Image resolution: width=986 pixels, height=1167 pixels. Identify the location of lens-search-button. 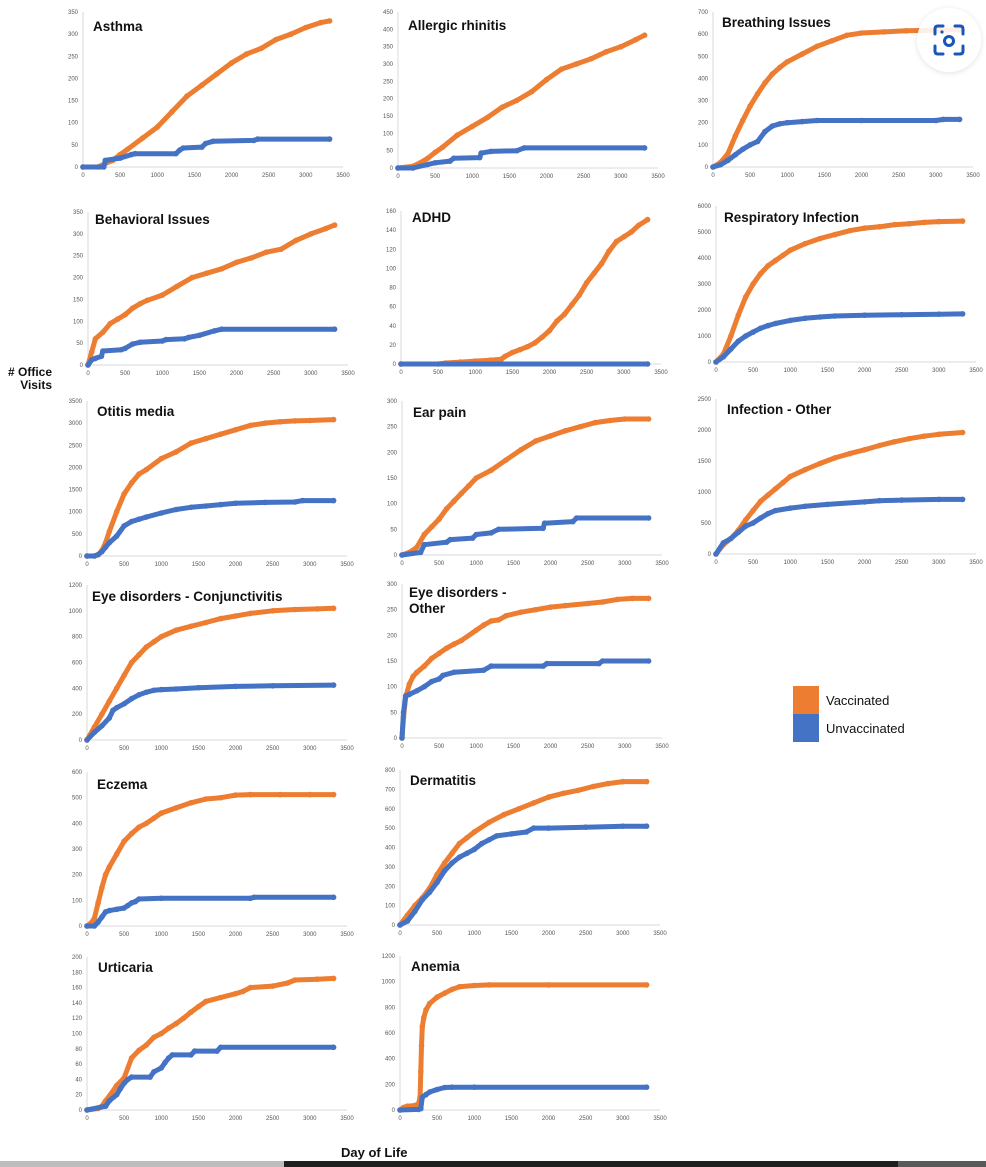
(949, 40).